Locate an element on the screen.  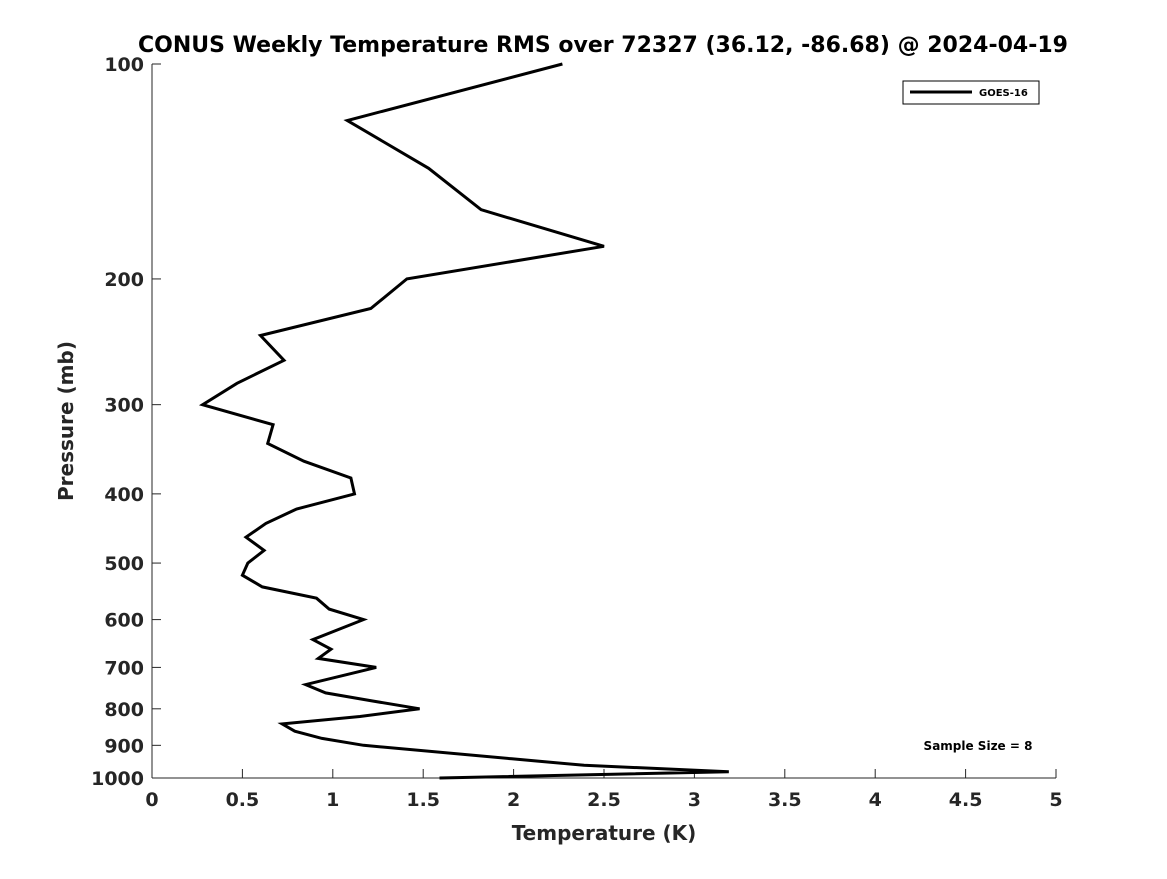
y-tick-label: 1000 is located at coordinates (117, 779).